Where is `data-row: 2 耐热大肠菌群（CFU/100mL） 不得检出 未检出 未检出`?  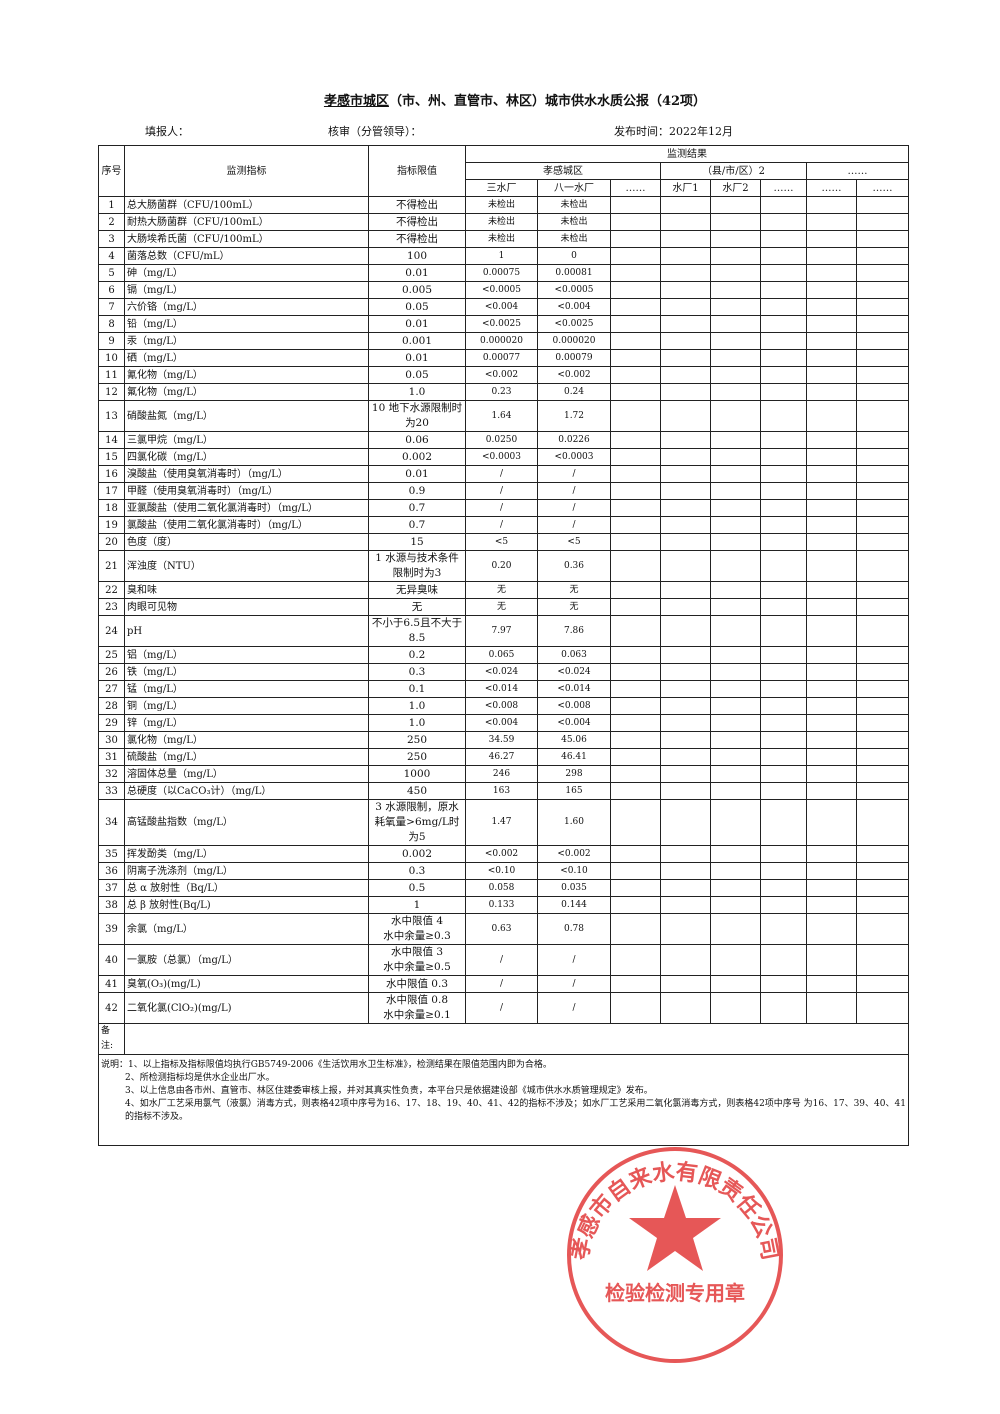 data-row: 2 耐热大肠菌群（CFU/100mL） 不得检出 未检出 未检出 is located at coordinates (503, 222).